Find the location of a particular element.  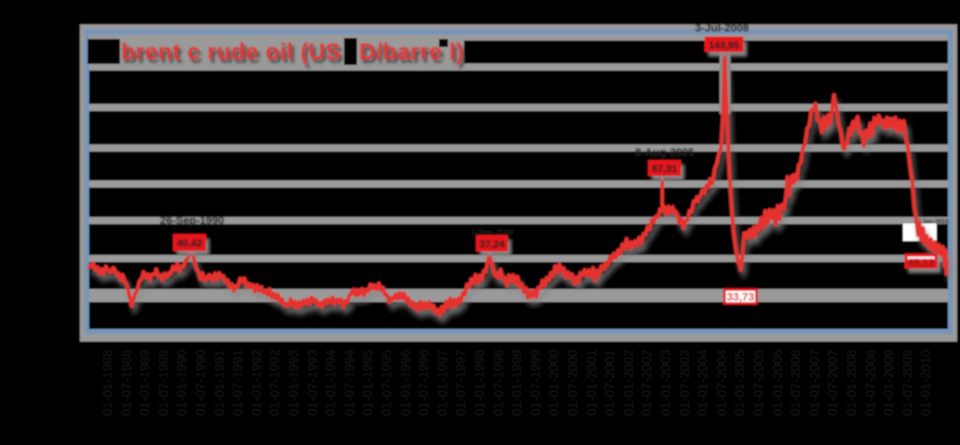

svg-text: 01-07-2009 is located at coordinates (907, 383).